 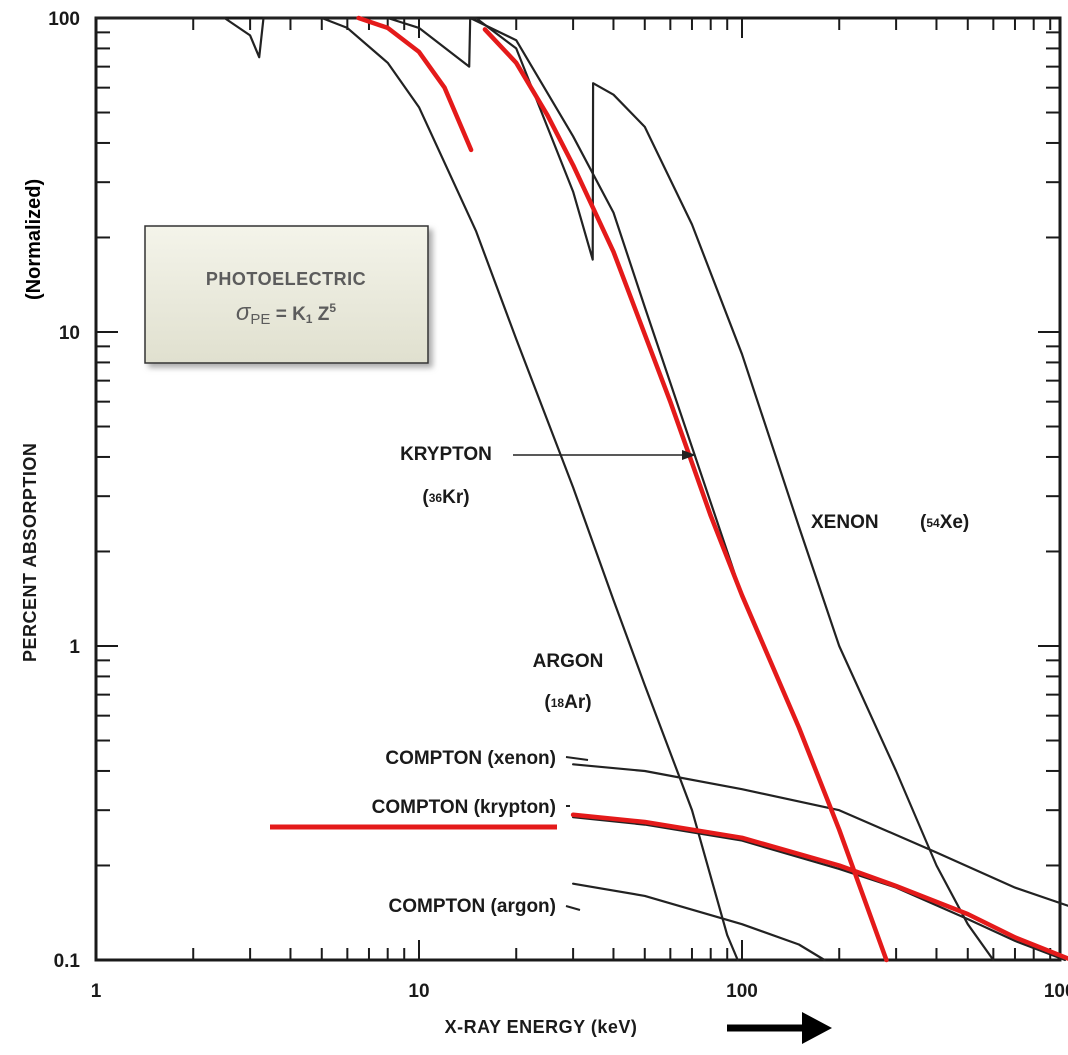 What do you see at coordinates (820, 835) in the screenshot?
I see `series-compton-xenon` at bounding box center [820, 835].